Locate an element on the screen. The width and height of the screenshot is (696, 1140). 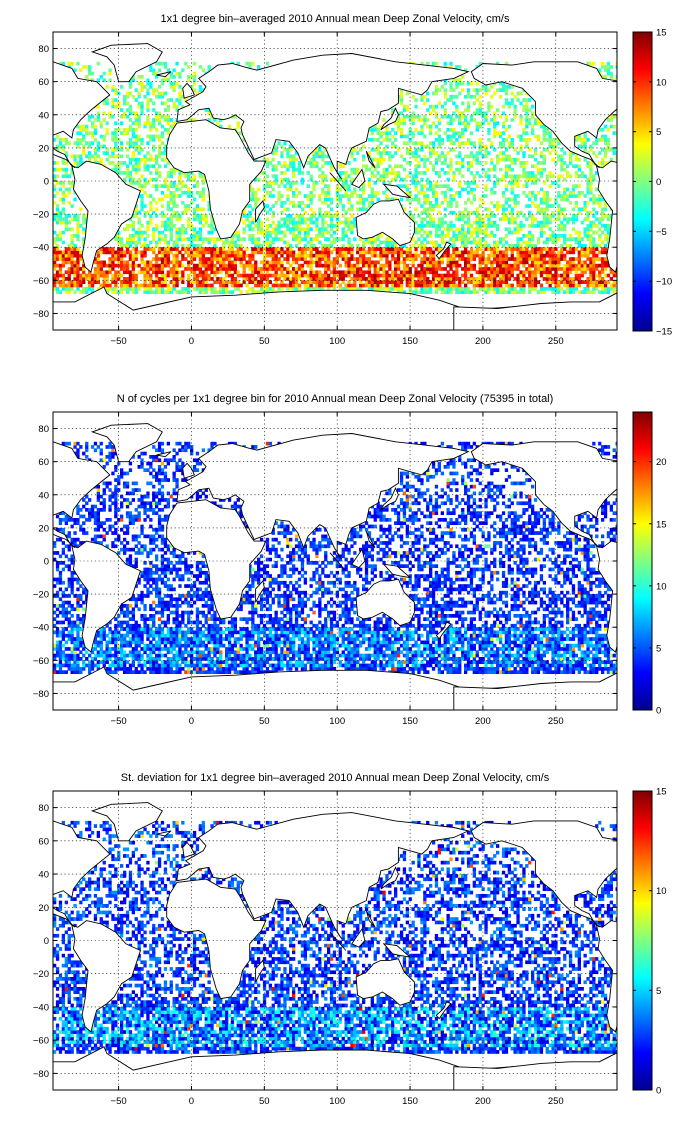
colorbar-tick-label: −15 is located at coordinates (664, 332).